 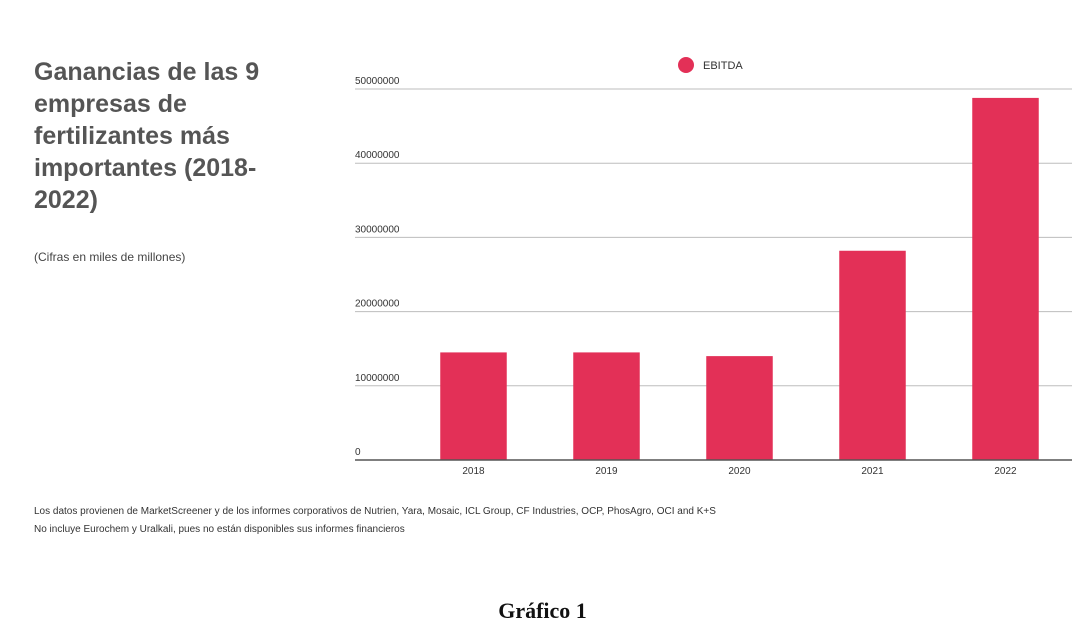 What do you see at coordinates (473, 471) in the screenshot?
I see `x-tick-label: 2018` at bounding box center [473, 471].